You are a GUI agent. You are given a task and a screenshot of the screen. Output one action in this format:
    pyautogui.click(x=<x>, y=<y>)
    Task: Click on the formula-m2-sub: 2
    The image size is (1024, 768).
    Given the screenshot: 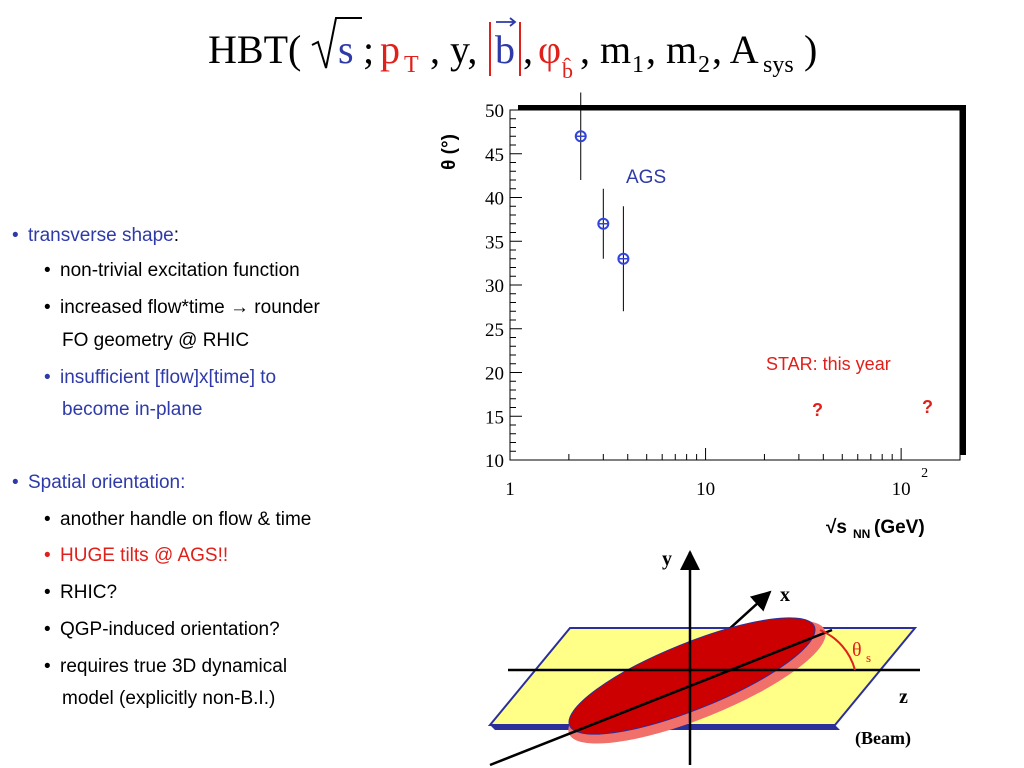 What is the action you would take?
    pyautogui.click(x=704, y=65)
    